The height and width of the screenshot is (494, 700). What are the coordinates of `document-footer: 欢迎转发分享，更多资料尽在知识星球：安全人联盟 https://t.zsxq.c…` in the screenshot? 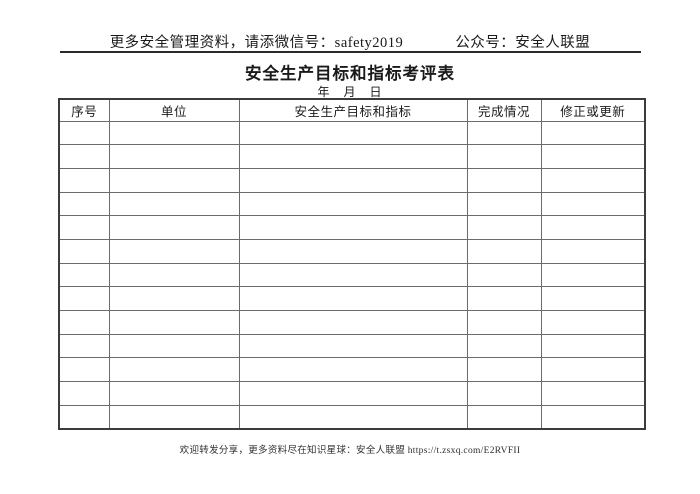 It's located at (350, 451).